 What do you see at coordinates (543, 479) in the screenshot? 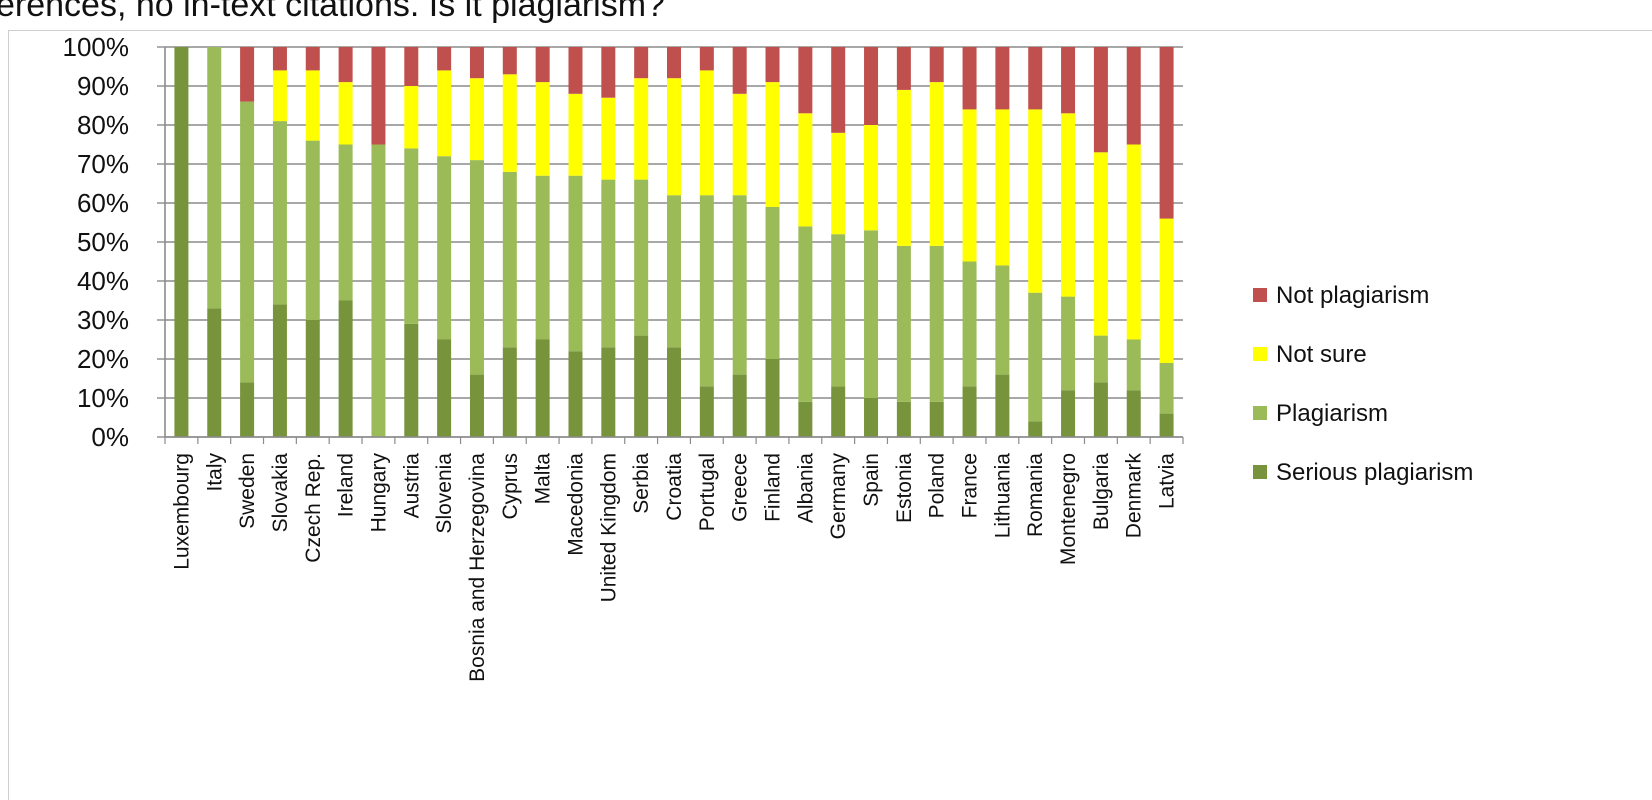
I see `x-tick-label: Malta` at bounding box center [543, 479].